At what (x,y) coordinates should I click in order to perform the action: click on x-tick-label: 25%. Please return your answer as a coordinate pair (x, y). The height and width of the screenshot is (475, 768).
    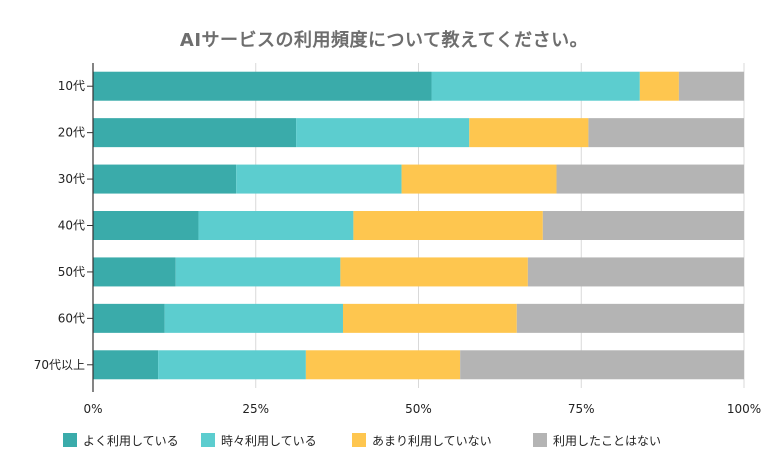
    Looking at the image, I should click on (255, 409).